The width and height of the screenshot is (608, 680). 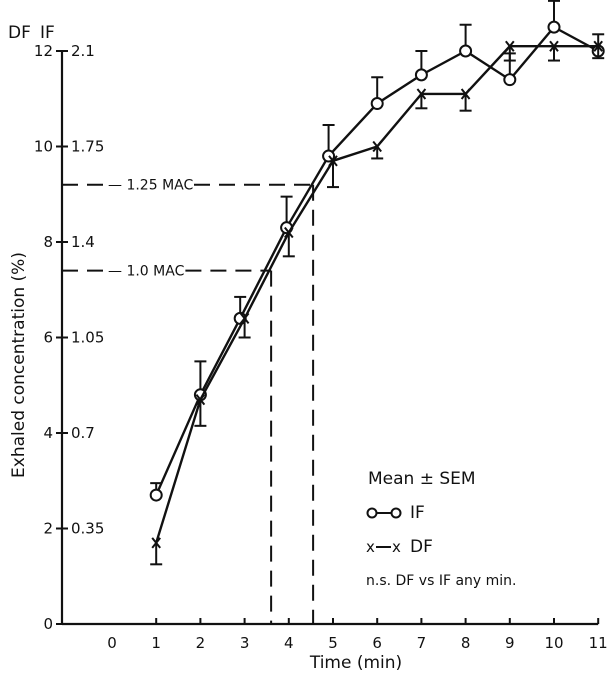 What do you see at coordinates (441, 581) in the screenshot?
I see `legend-note: n.s. DF vs IF any min.` at bounding box center [441, 581].